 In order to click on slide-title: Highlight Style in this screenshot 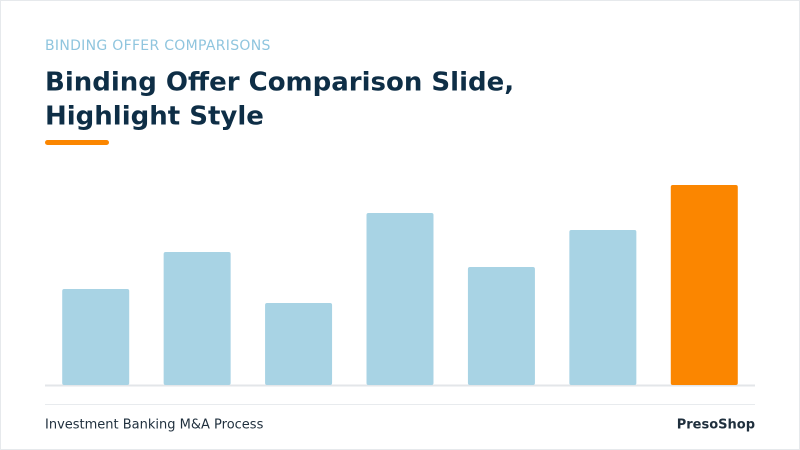, I will do `click(154, 117)`.